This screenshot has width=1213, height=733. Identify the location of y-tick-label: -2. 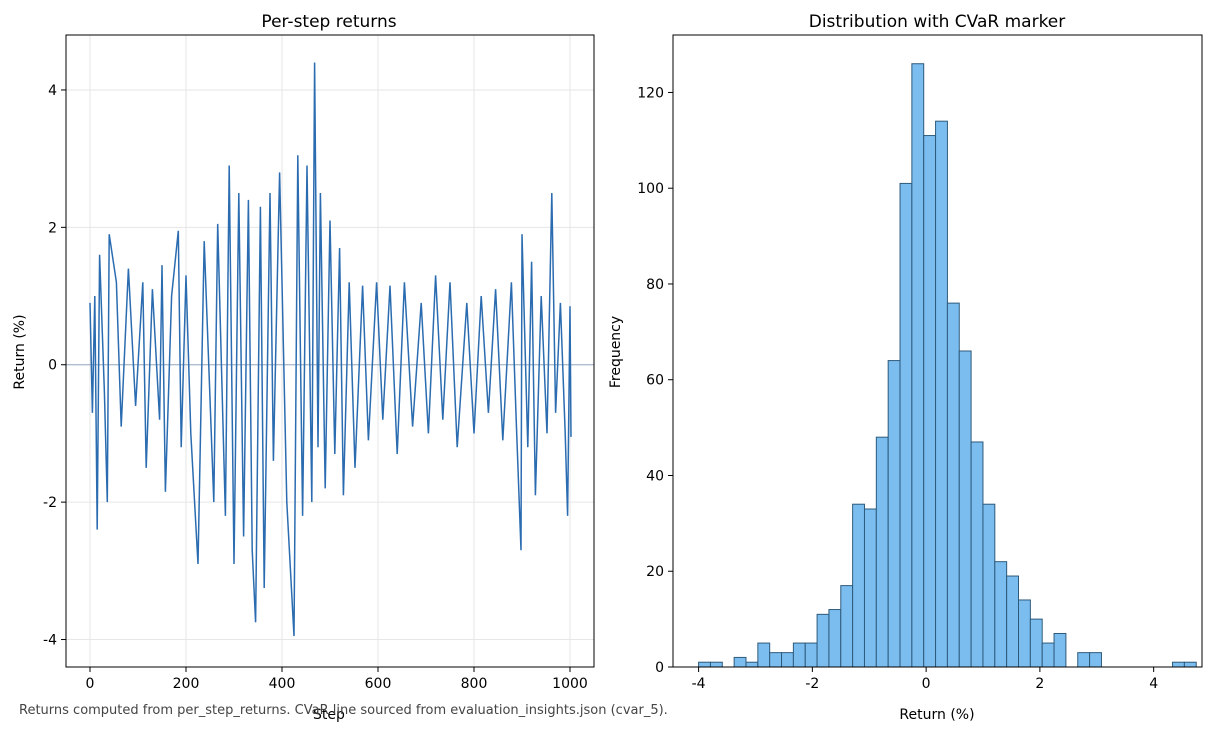
(50, 503).